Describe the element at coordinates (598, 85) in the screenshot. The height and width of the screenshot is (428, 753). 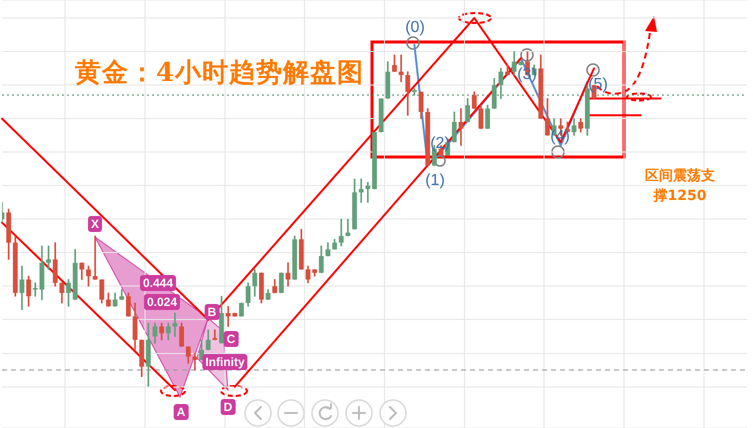
I see `annotation: (5)` at that location.